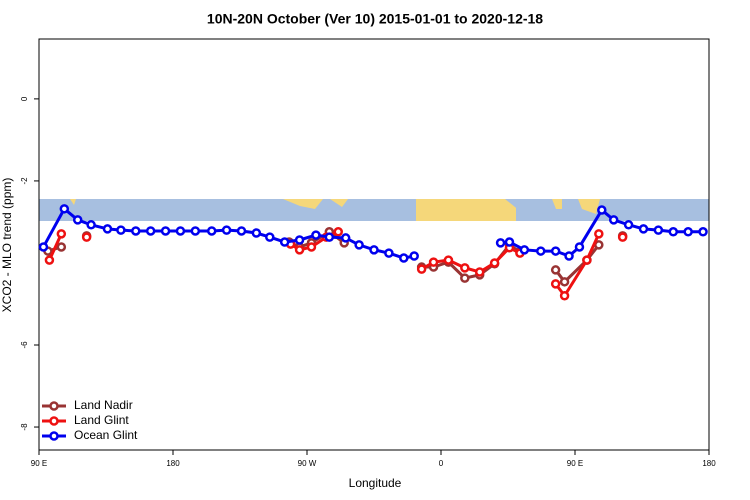  What do you see at coordinates (7, 245) in the screenshot?
I see `y-axis-label: XCO2 - MLO trend (ppm)` at bounding box center [7, 245].